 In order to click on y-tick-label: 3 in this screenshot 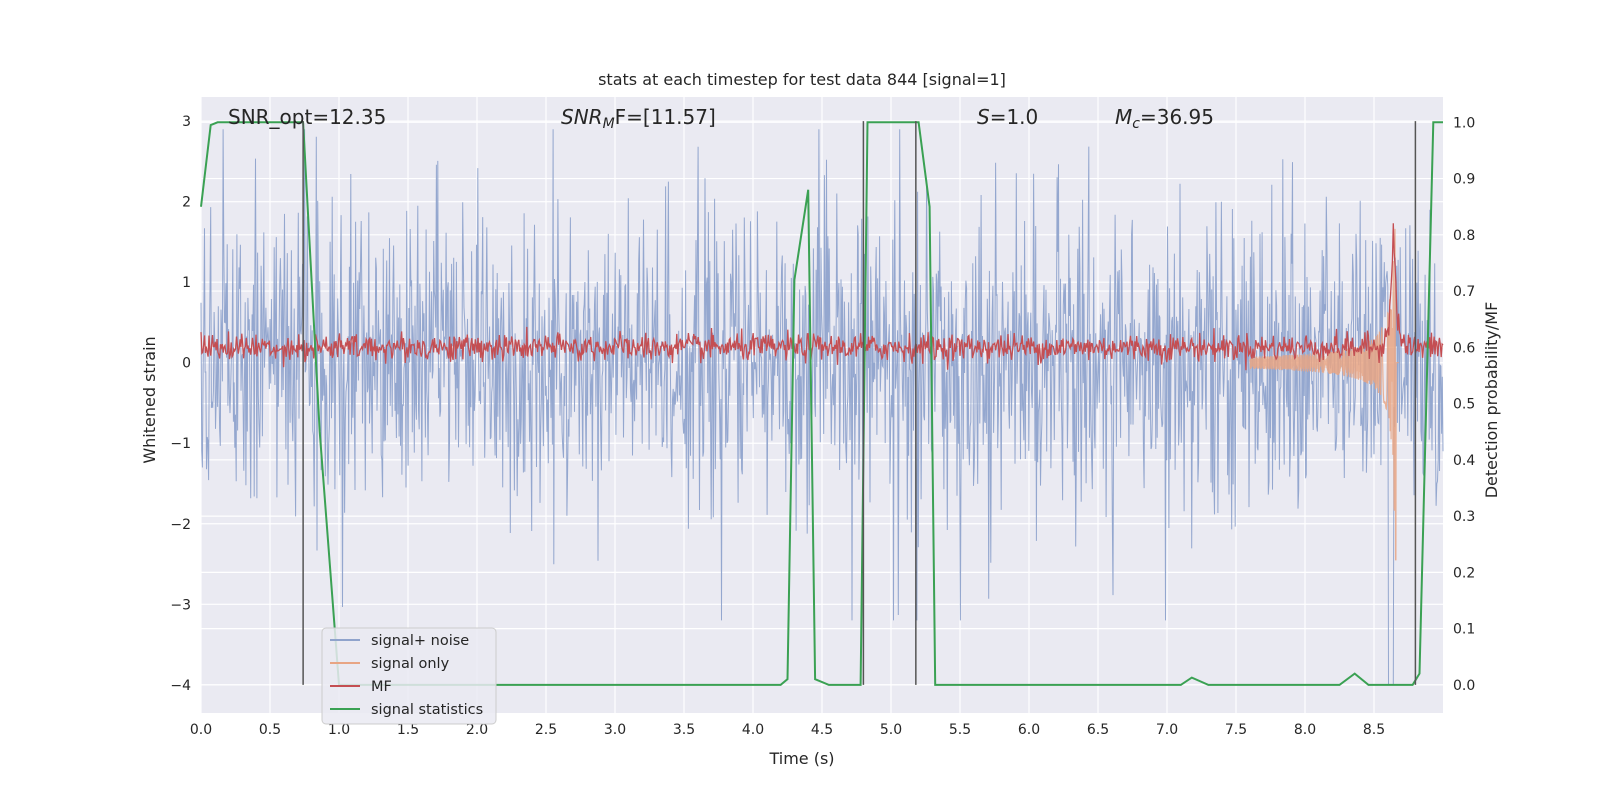, I will do `click(186, 122)`.